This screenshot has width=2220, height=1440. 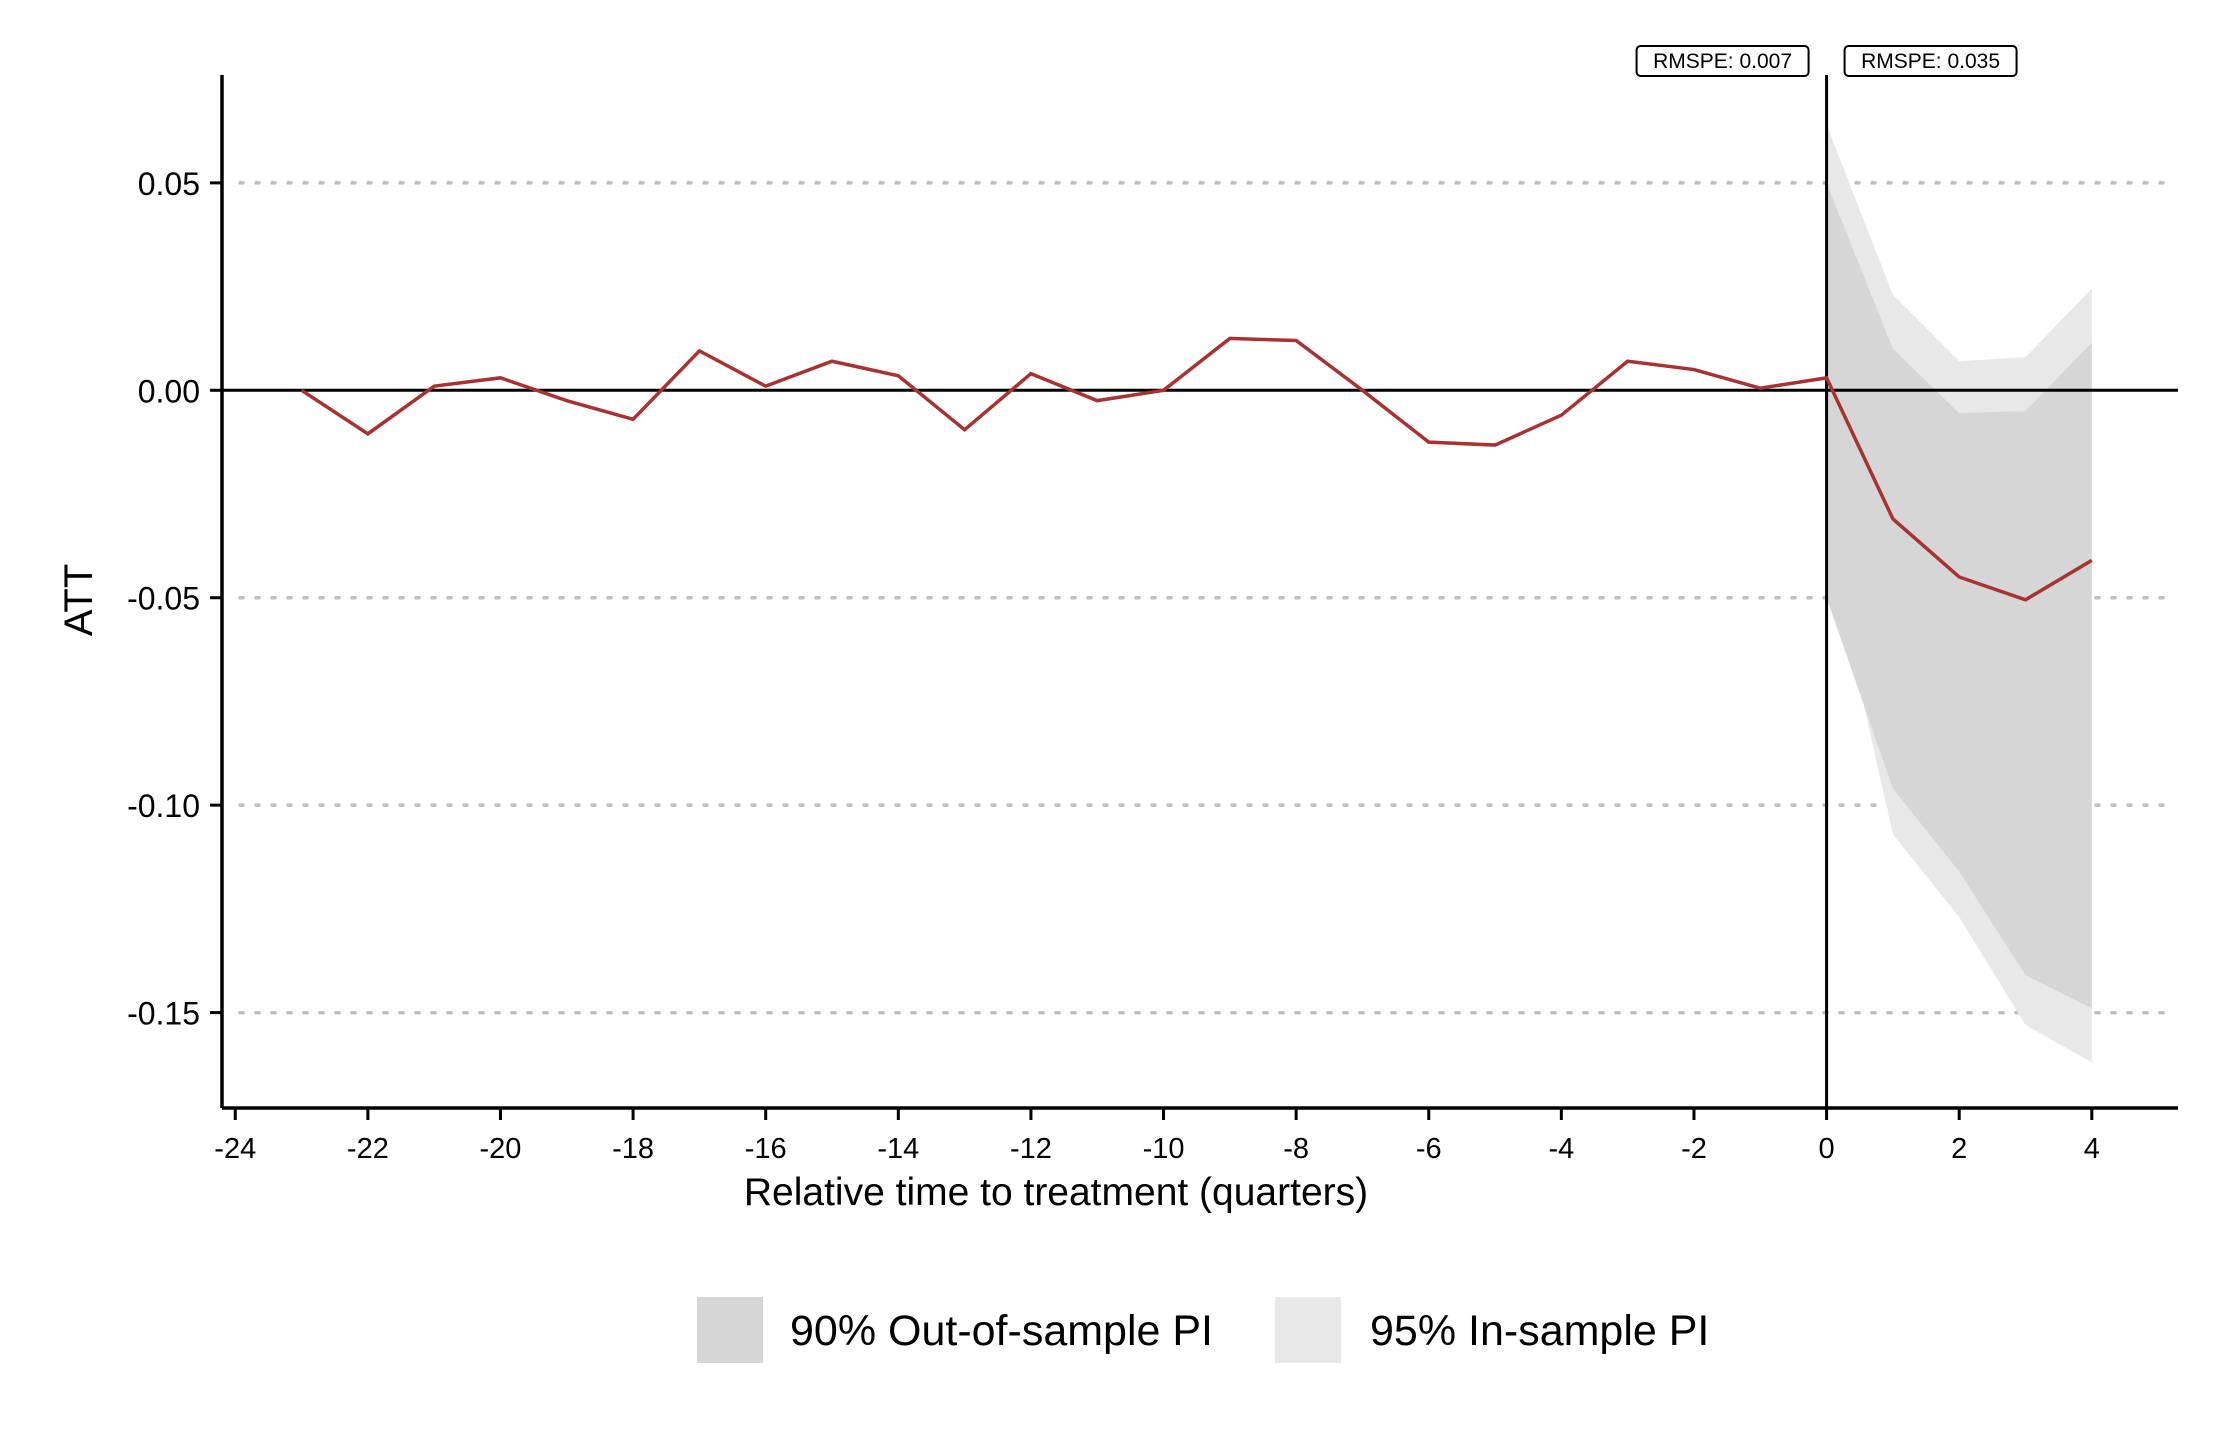 What do you see at coordinates (1001, 1331) in the screenshot?
I see `legend-label-out-of-sample: 90% Out-of-sample PI` at bounding box center [1001, 1331].